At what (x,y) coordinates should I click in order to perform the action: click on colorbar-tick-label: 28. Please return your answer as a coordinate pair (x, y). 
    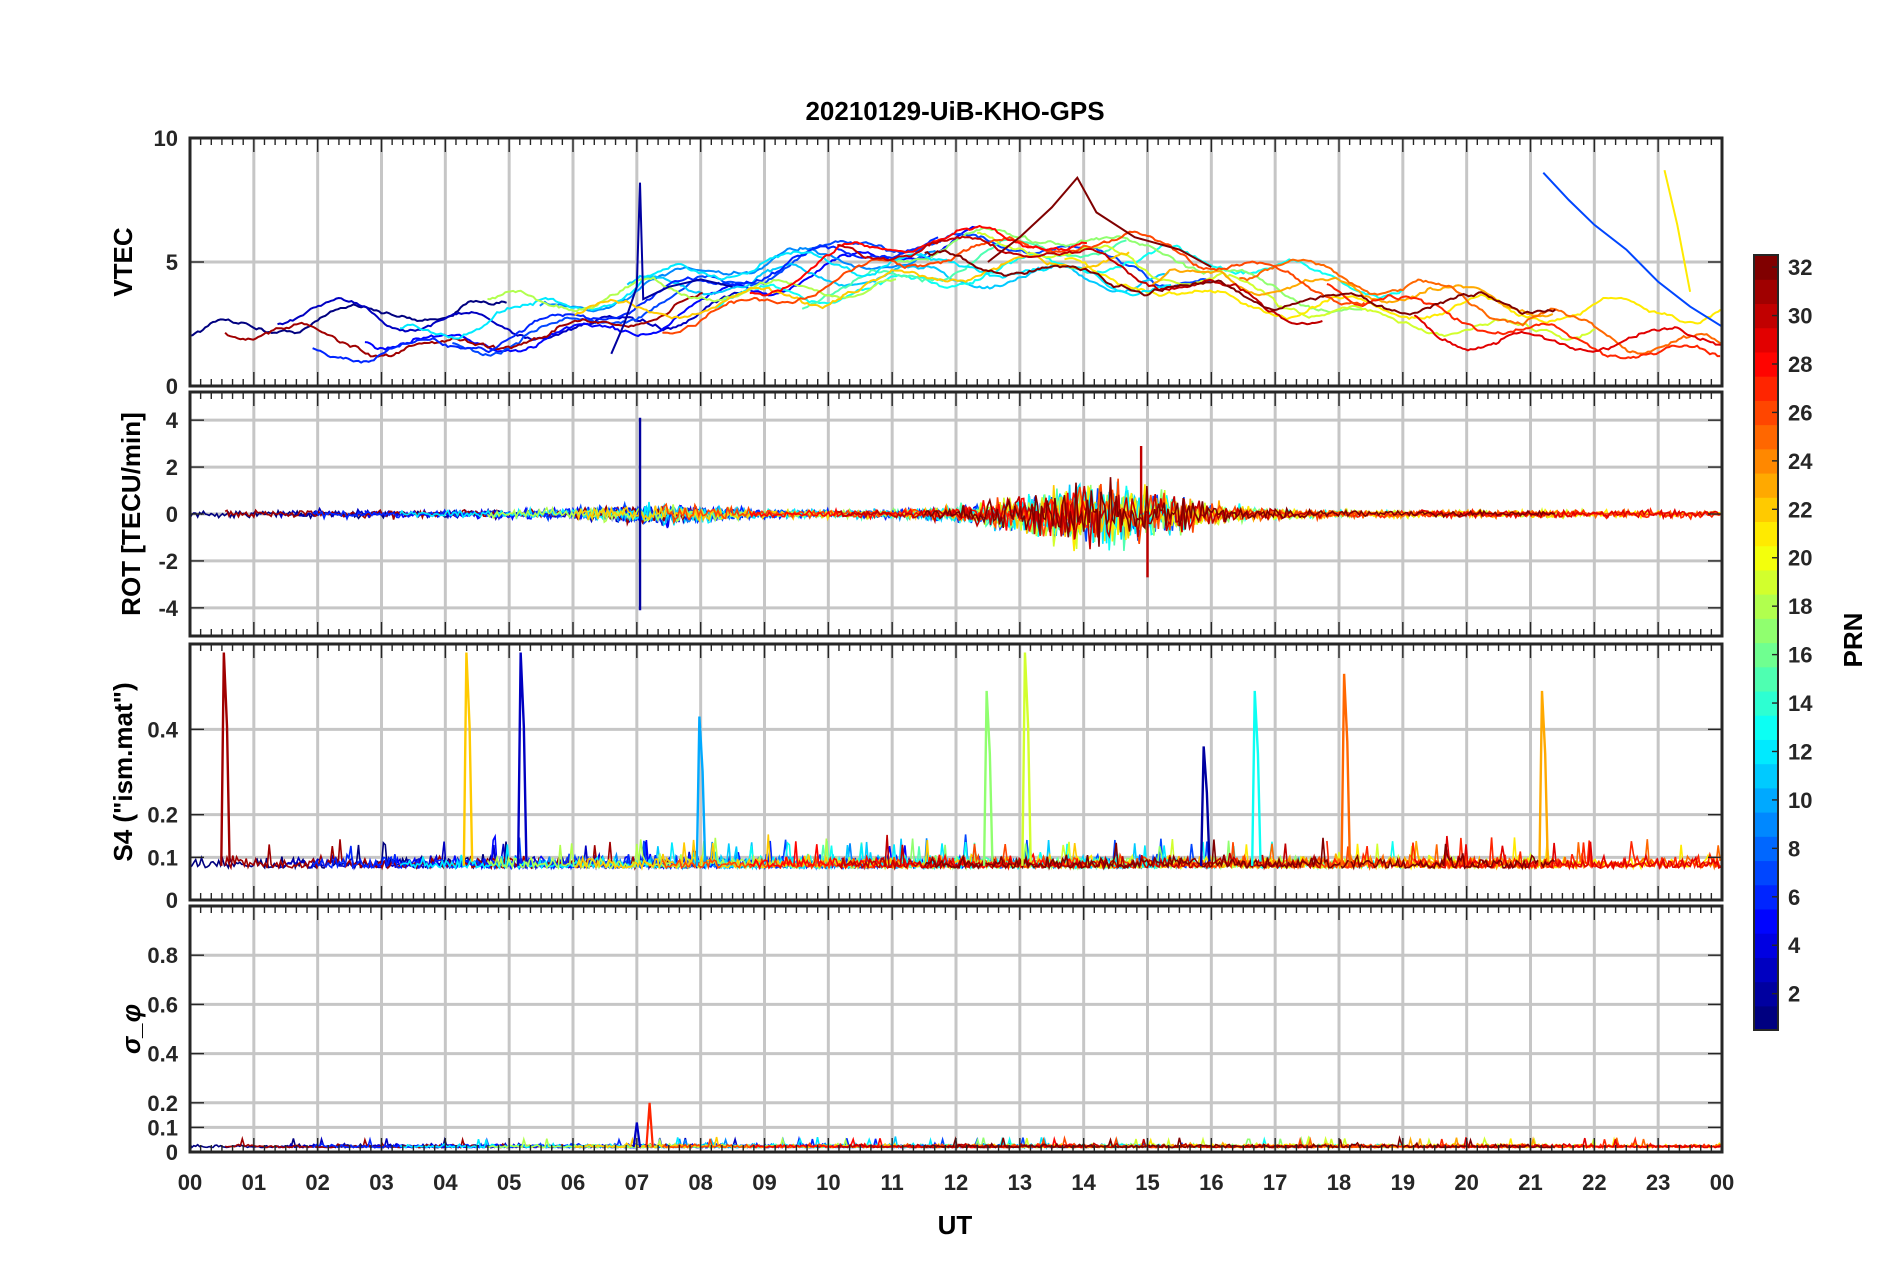
    Looking at the image, I should click on (1800, 364).